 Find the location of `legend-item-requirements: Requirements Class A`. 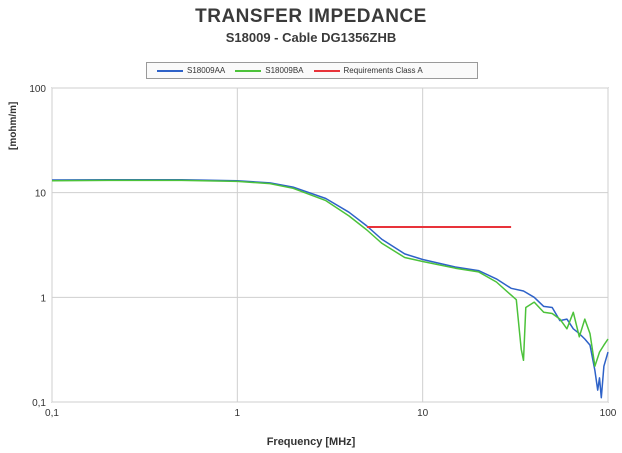

legend-item-requirements: Requirements Class A is located at coordinates (368, 70).